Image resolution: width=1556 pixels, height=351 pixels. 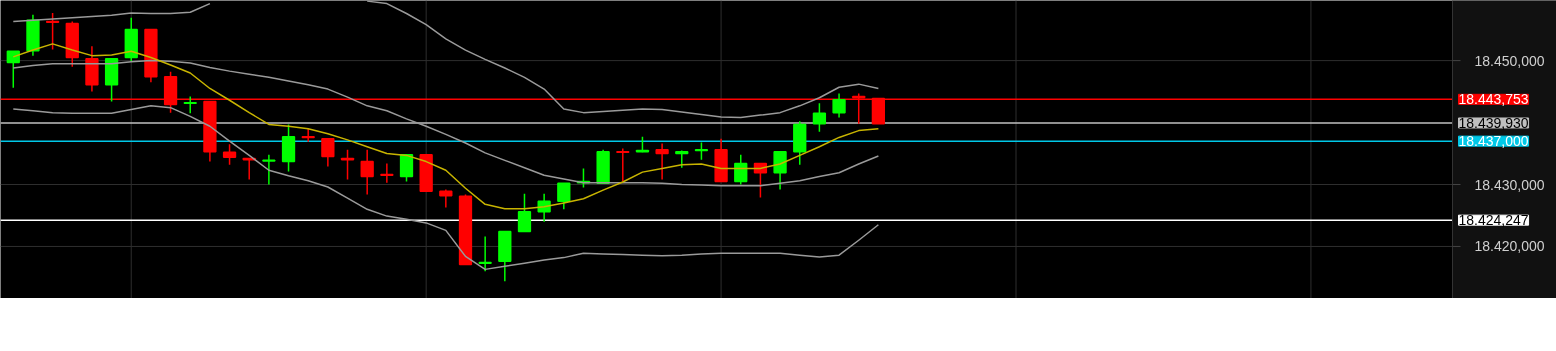 I want to click on ref-line-label: 18.424,247, so click(x=1493, y=220).